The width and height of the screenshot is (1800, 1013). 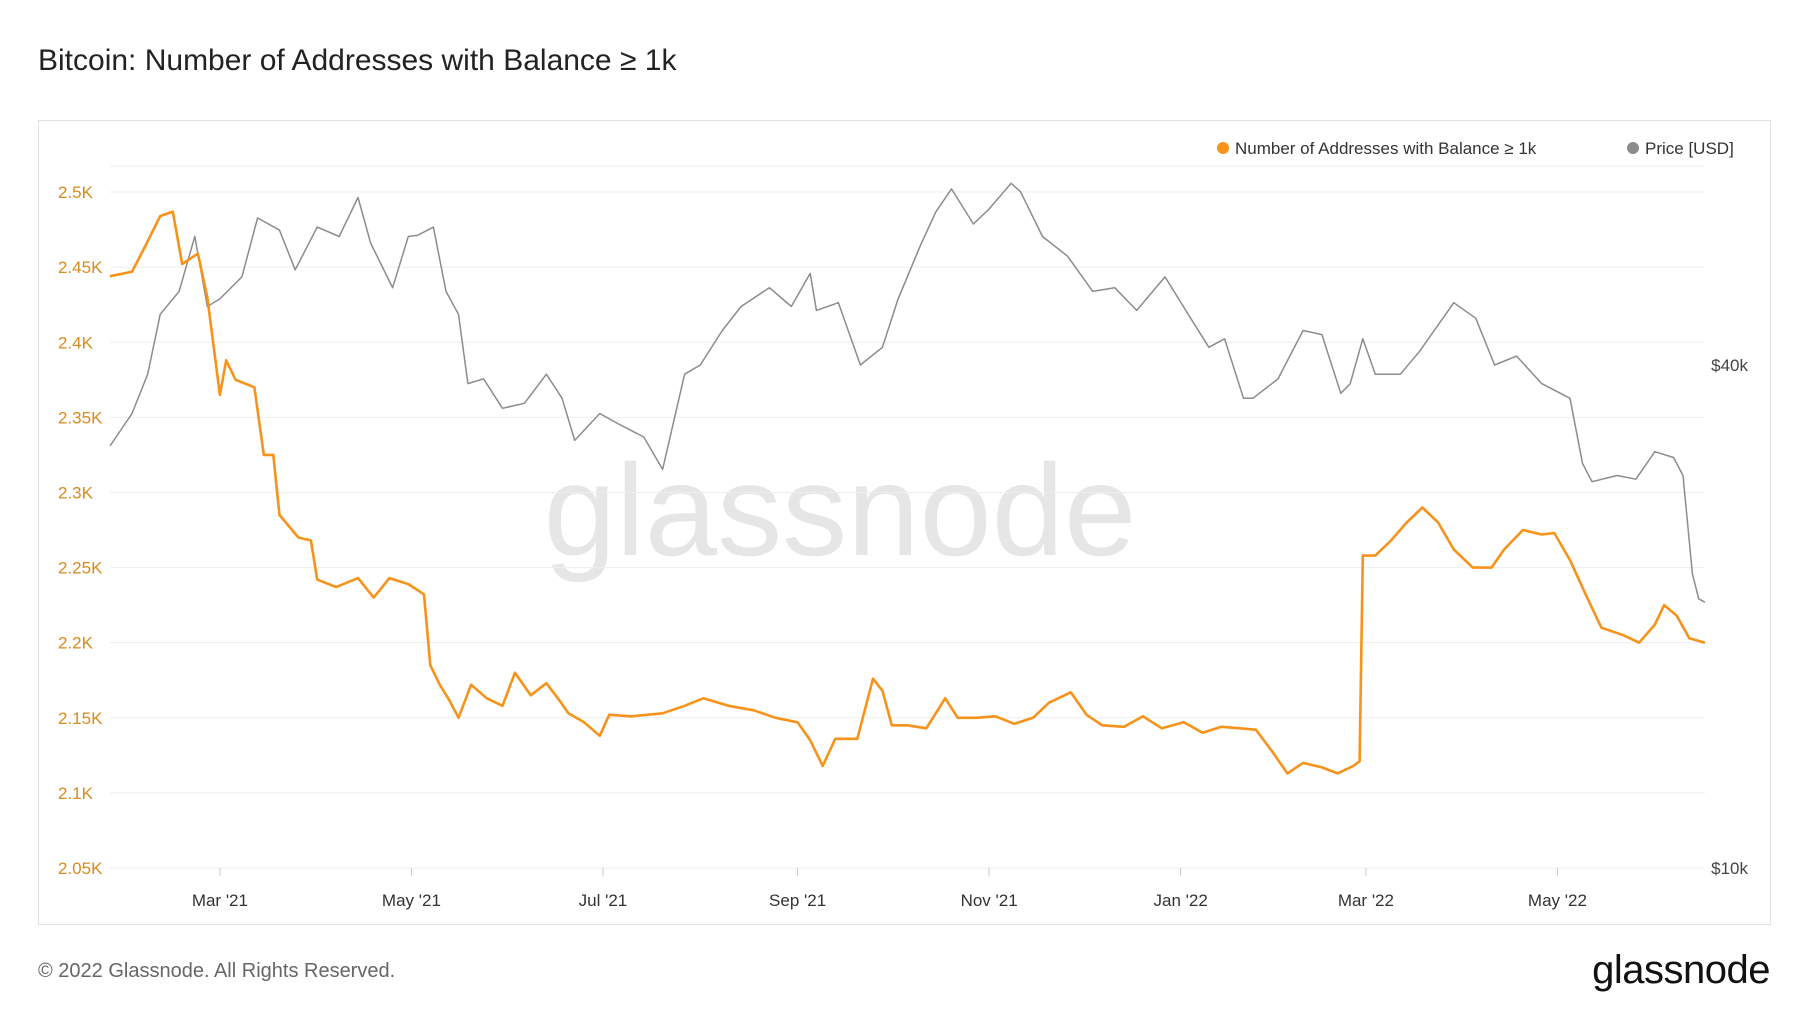 I want to click on x-axis-tick-label: May '22, so click(x=1557, y=900).